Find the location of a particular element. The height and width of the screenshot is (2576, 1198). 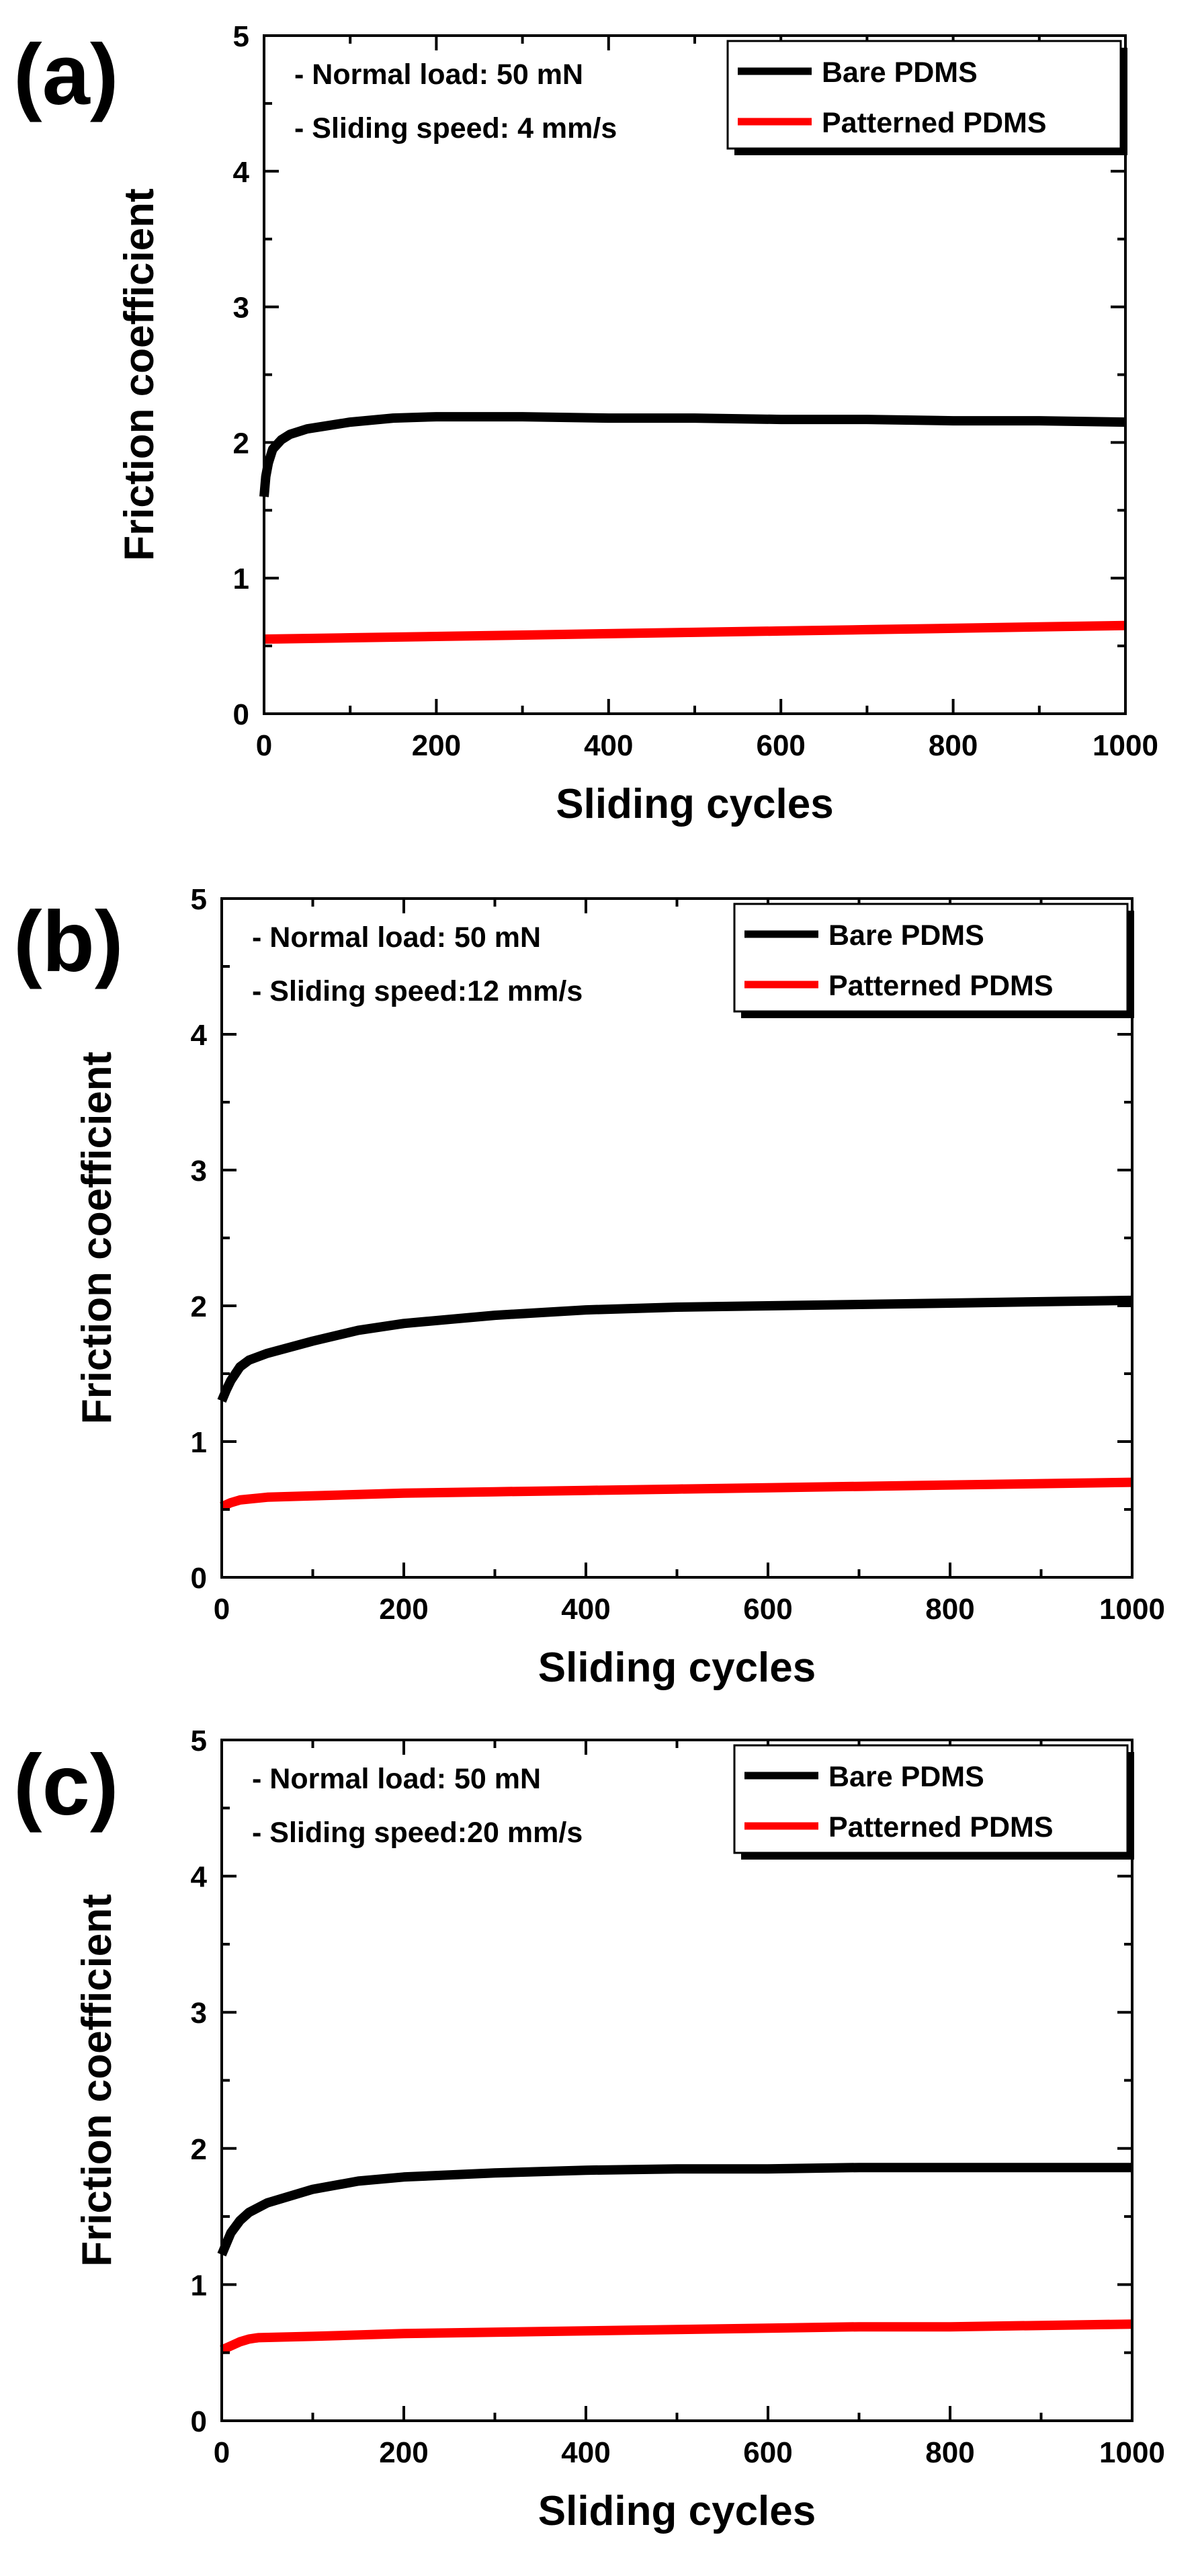

condition-annotation: - Sliding speed:20 mm/s is located at coordinates (417, 1833).